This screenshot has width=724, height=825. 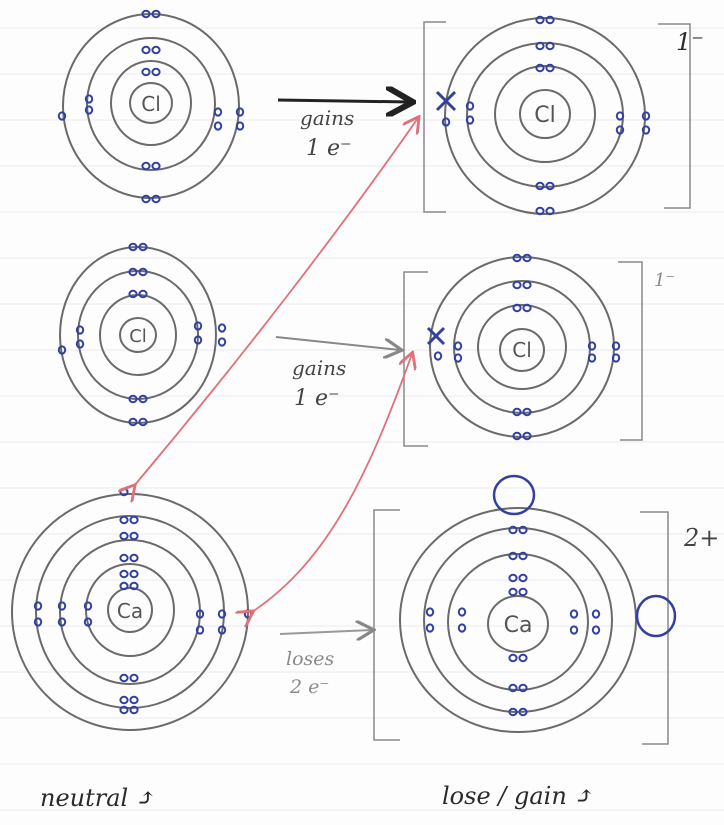 I want to click on electrons-ca-ion, so click(x=513, y=621).